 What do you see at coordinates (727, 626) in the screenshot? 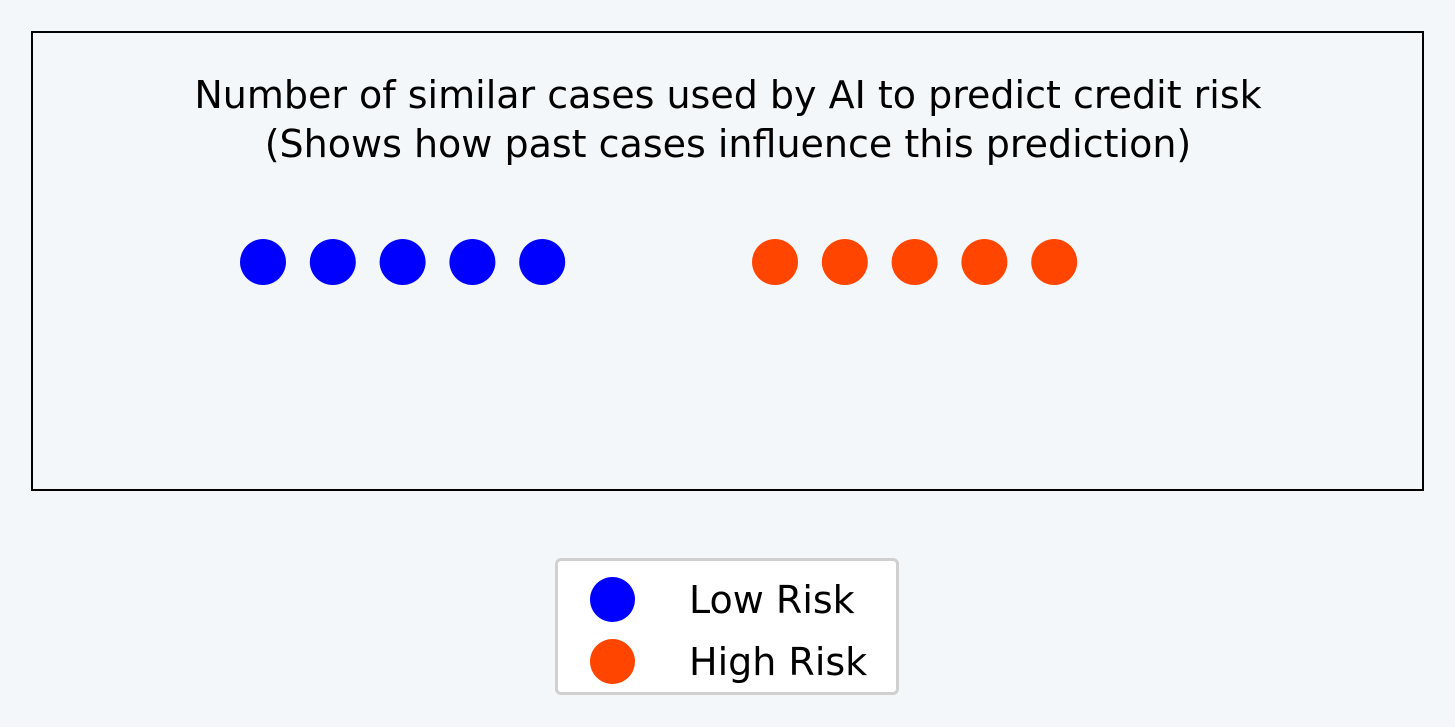
I see `legend: Low Risk High Risk` at bounding box center [727, 626].